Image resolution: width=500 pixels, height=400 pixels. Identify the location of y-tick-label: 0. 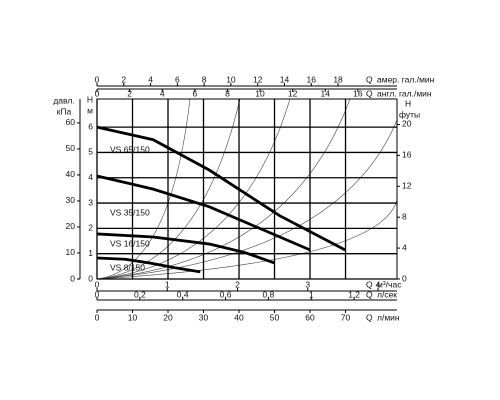
(90, 278).